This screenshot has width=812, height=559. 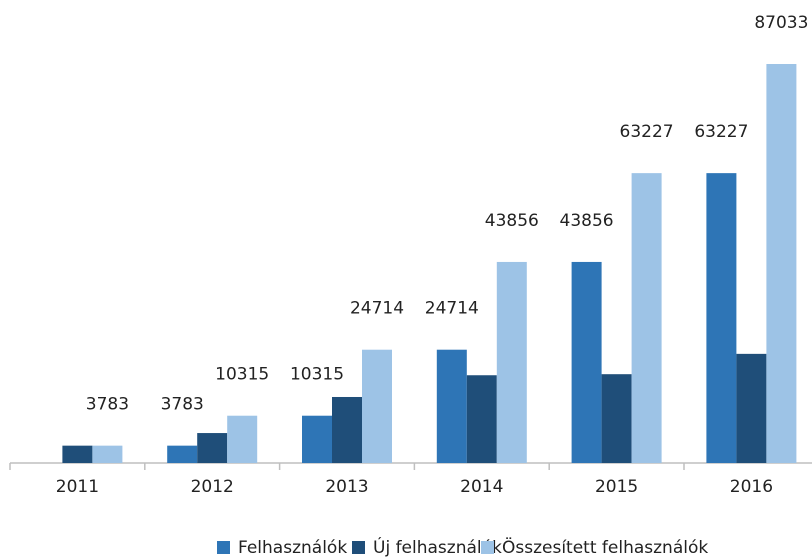 What do you see at coordinates (437, 547) in the screenshot?
I see `legend-label: Új felhasználók` at bounding box center [437, 547].